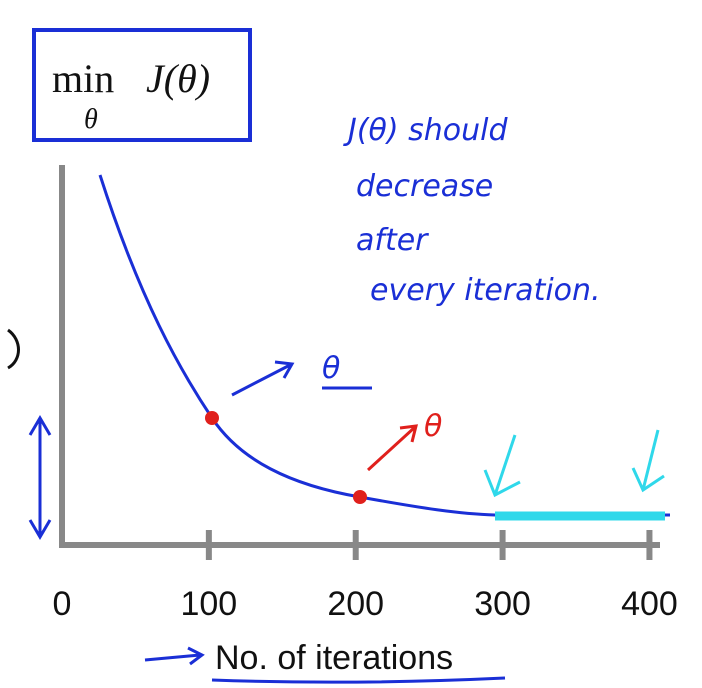 Image resolution: width=702 pixels, height=688 pixels. What do you see at coordinates (355, 604) in the screenshot?
I see `x-tick-label: 200` at bounding box center [355, 604].